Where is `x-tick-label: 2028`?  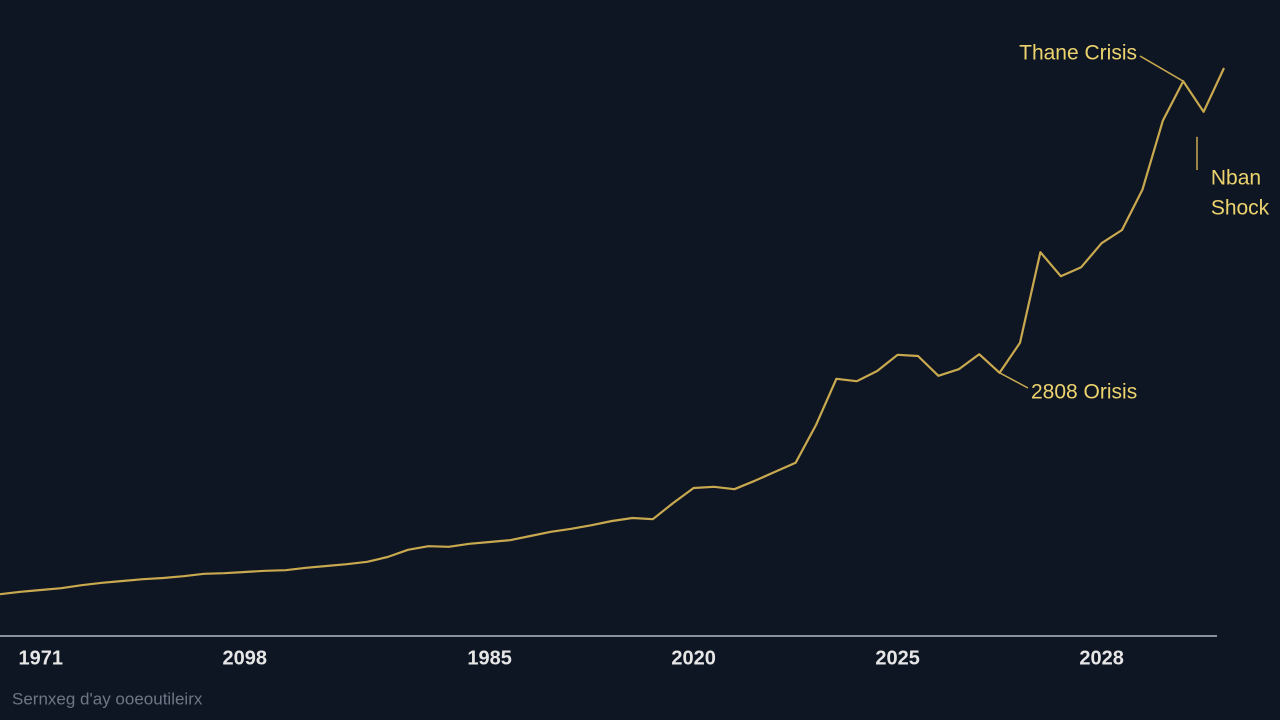
x-tick-label: 2028 is located at coordinates (1101, 658).